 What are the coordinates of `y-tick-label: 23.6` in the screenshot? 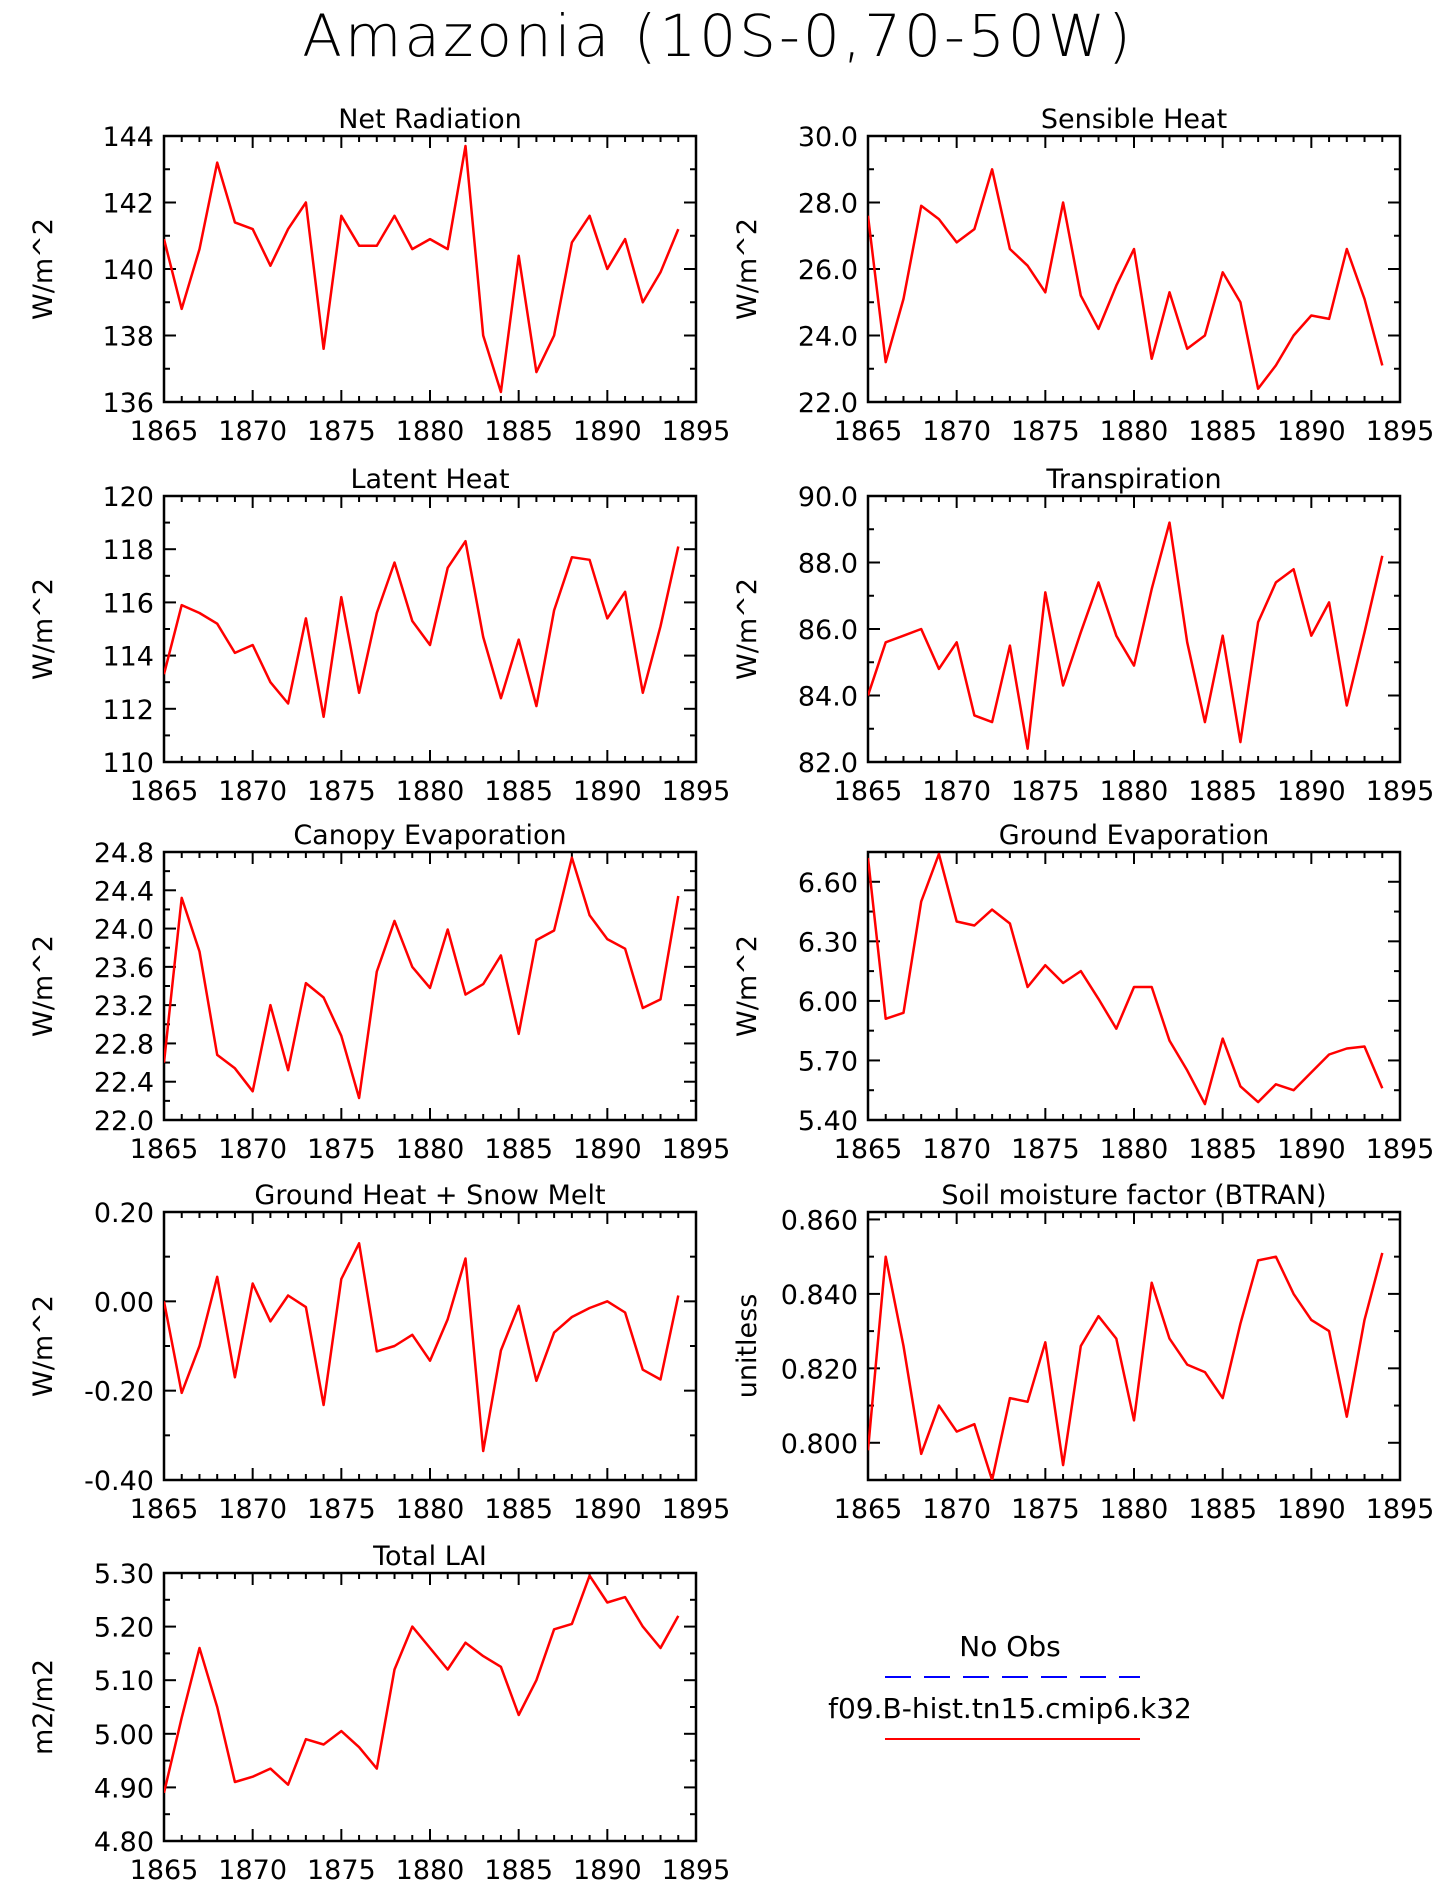 It's located at (124, 968).